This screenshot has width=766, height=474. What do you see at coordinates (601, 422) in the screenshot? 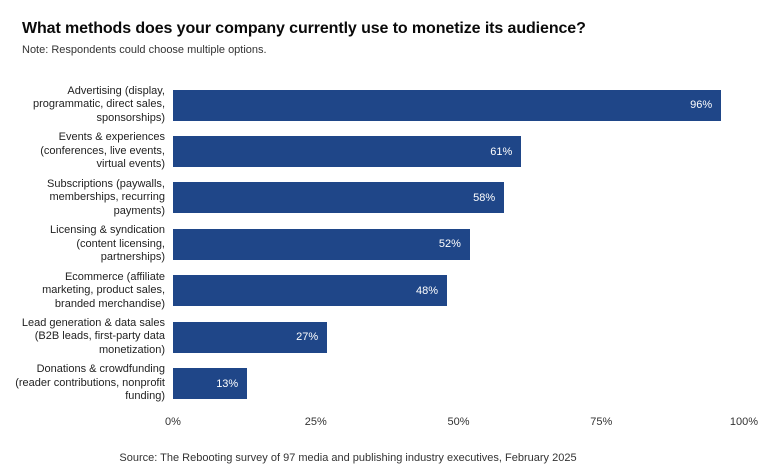
I see `x-tick-label: 75%` at bounding box center [601, 422].